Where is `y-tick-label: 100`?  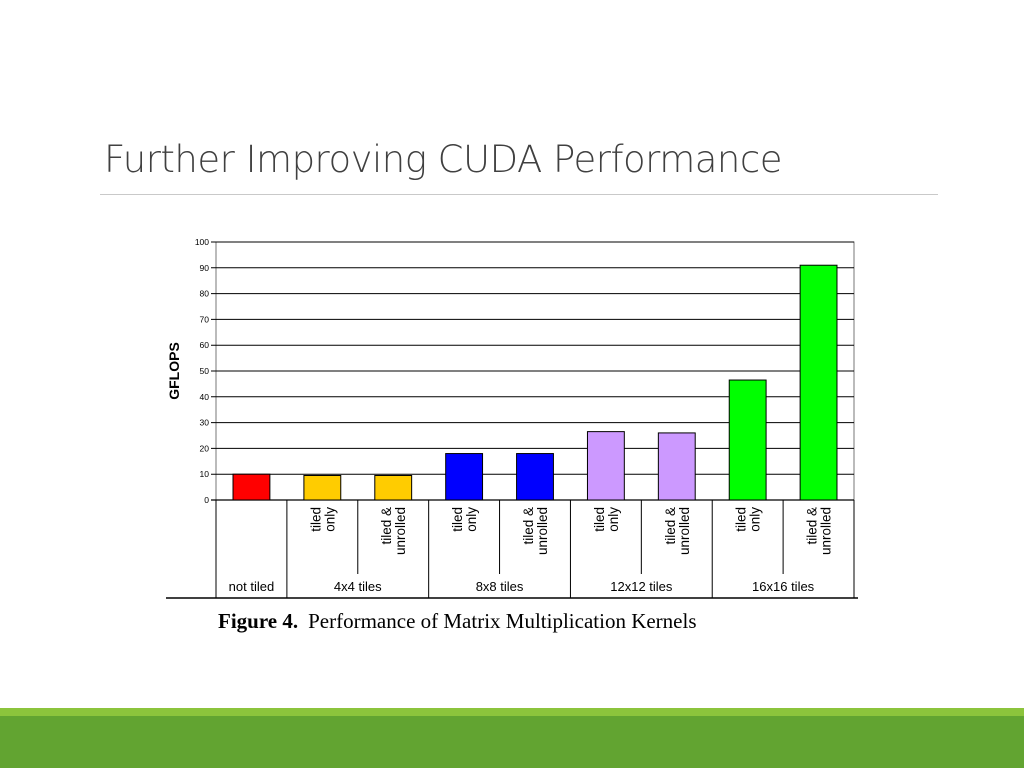
y-tick-label: 100 is located at coordinates (202, 242).